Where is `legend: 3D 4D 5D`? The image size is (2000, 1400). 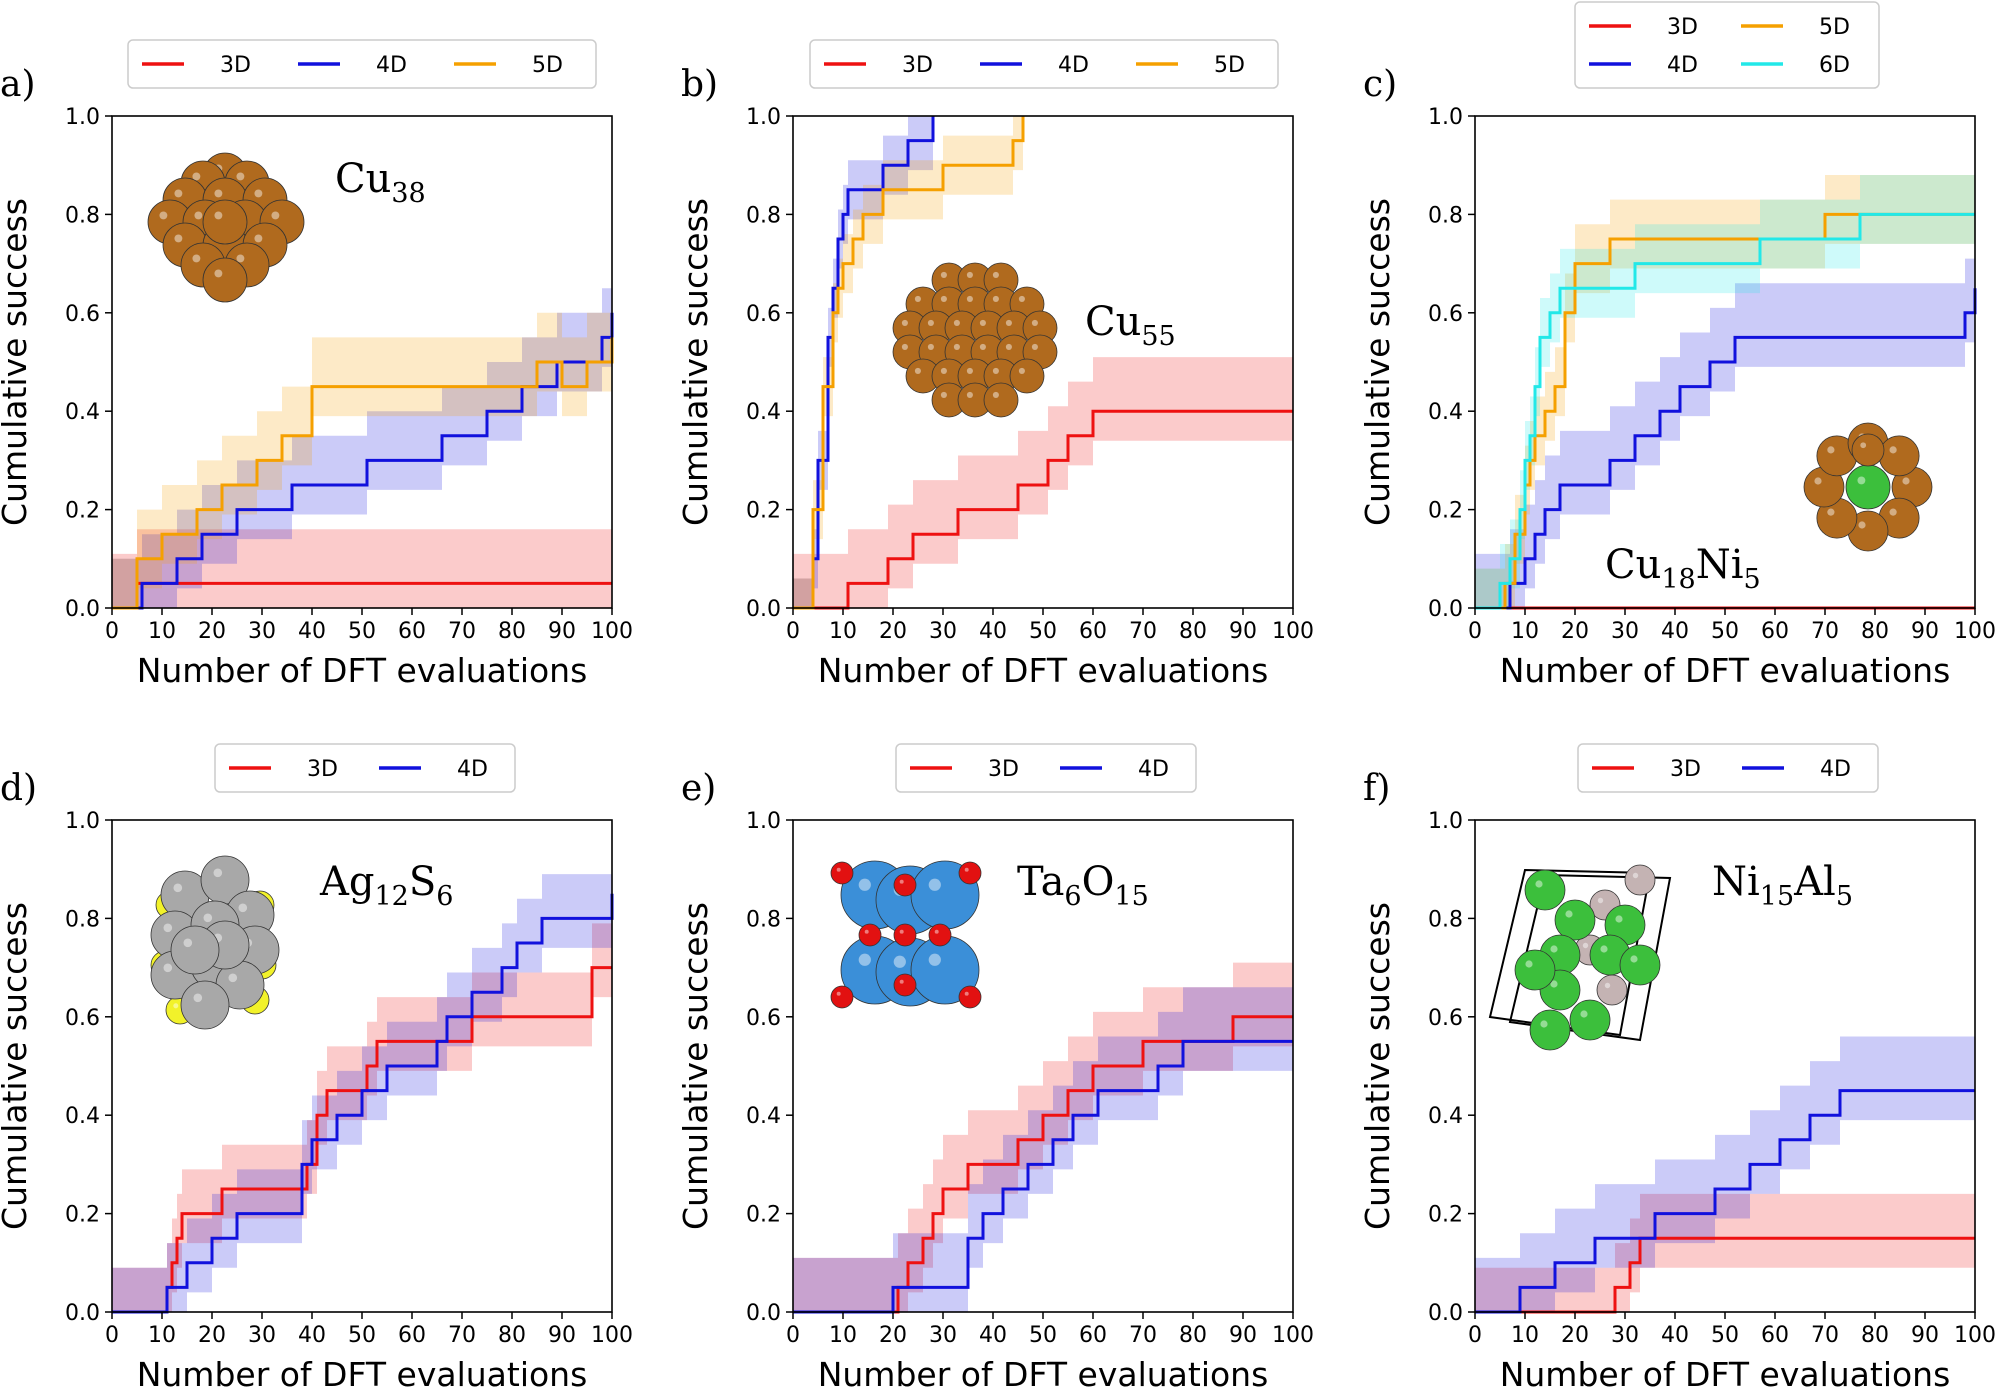 legend: 3D 4D 5D is located at coordinates (1044, 64).